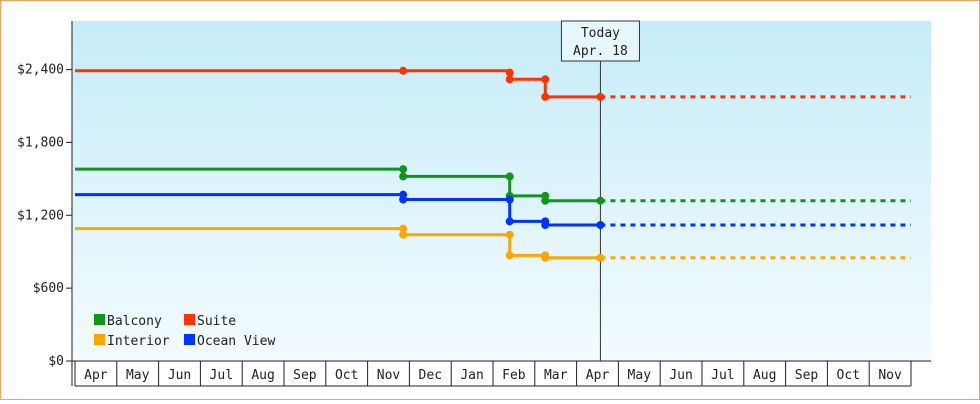  What do you see at coordinates (600, 51) in the screenshot?
I see `today-date-label: Apr. 18` at bounding box center [600, 51].